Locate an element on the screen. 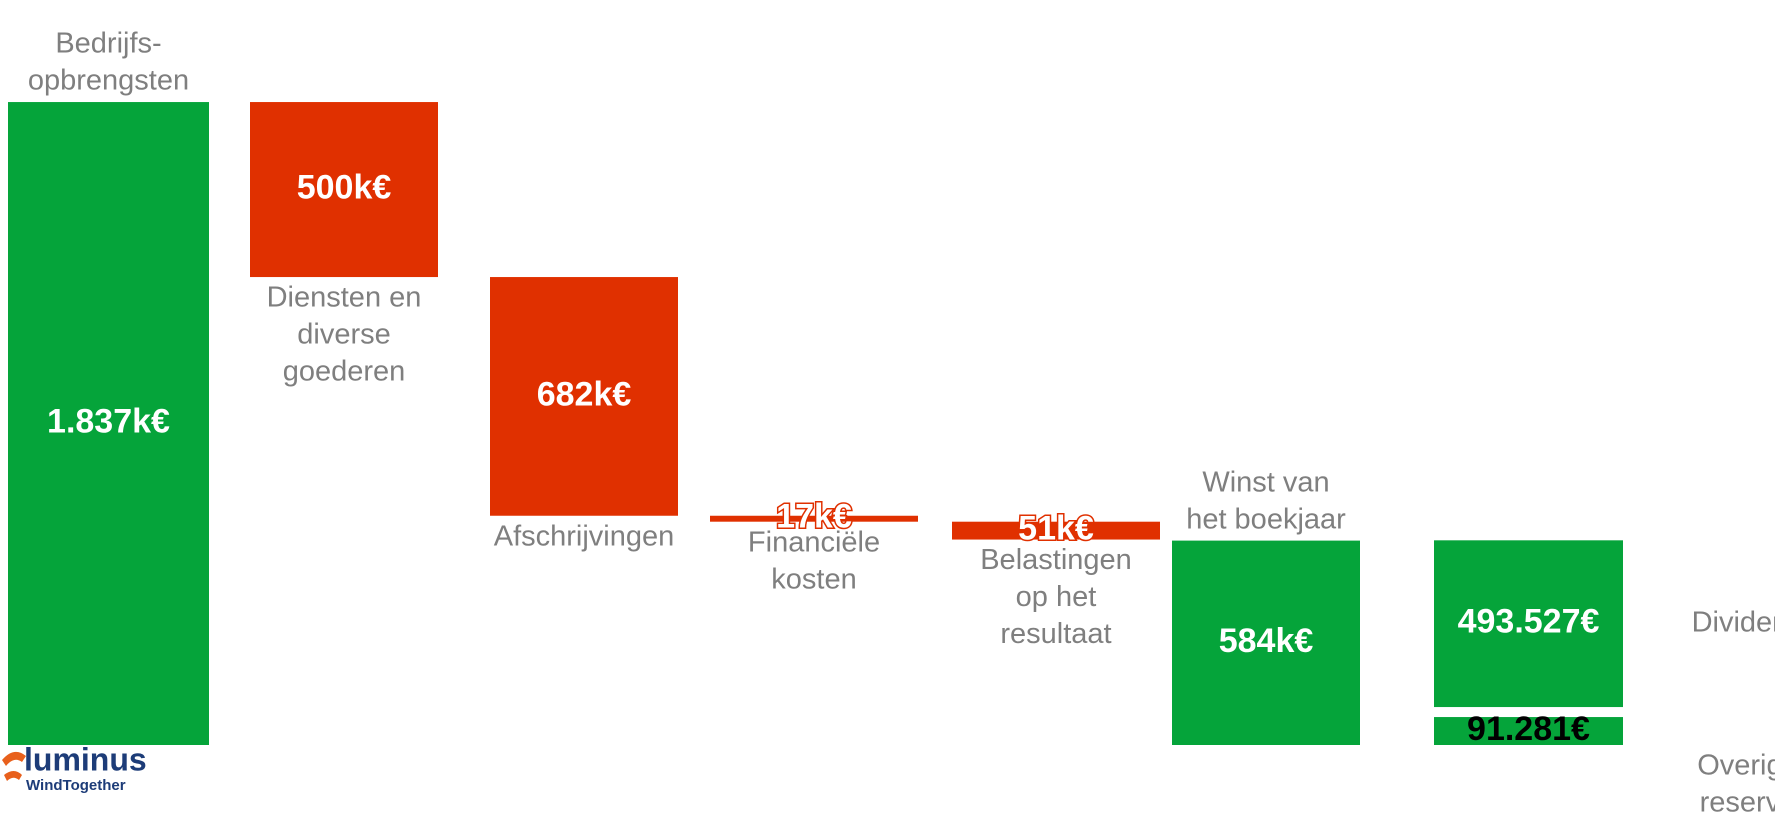 The width and height of the screenshot is (1775, 814). category-label: Dividend is located at coordinates (1733, 622).